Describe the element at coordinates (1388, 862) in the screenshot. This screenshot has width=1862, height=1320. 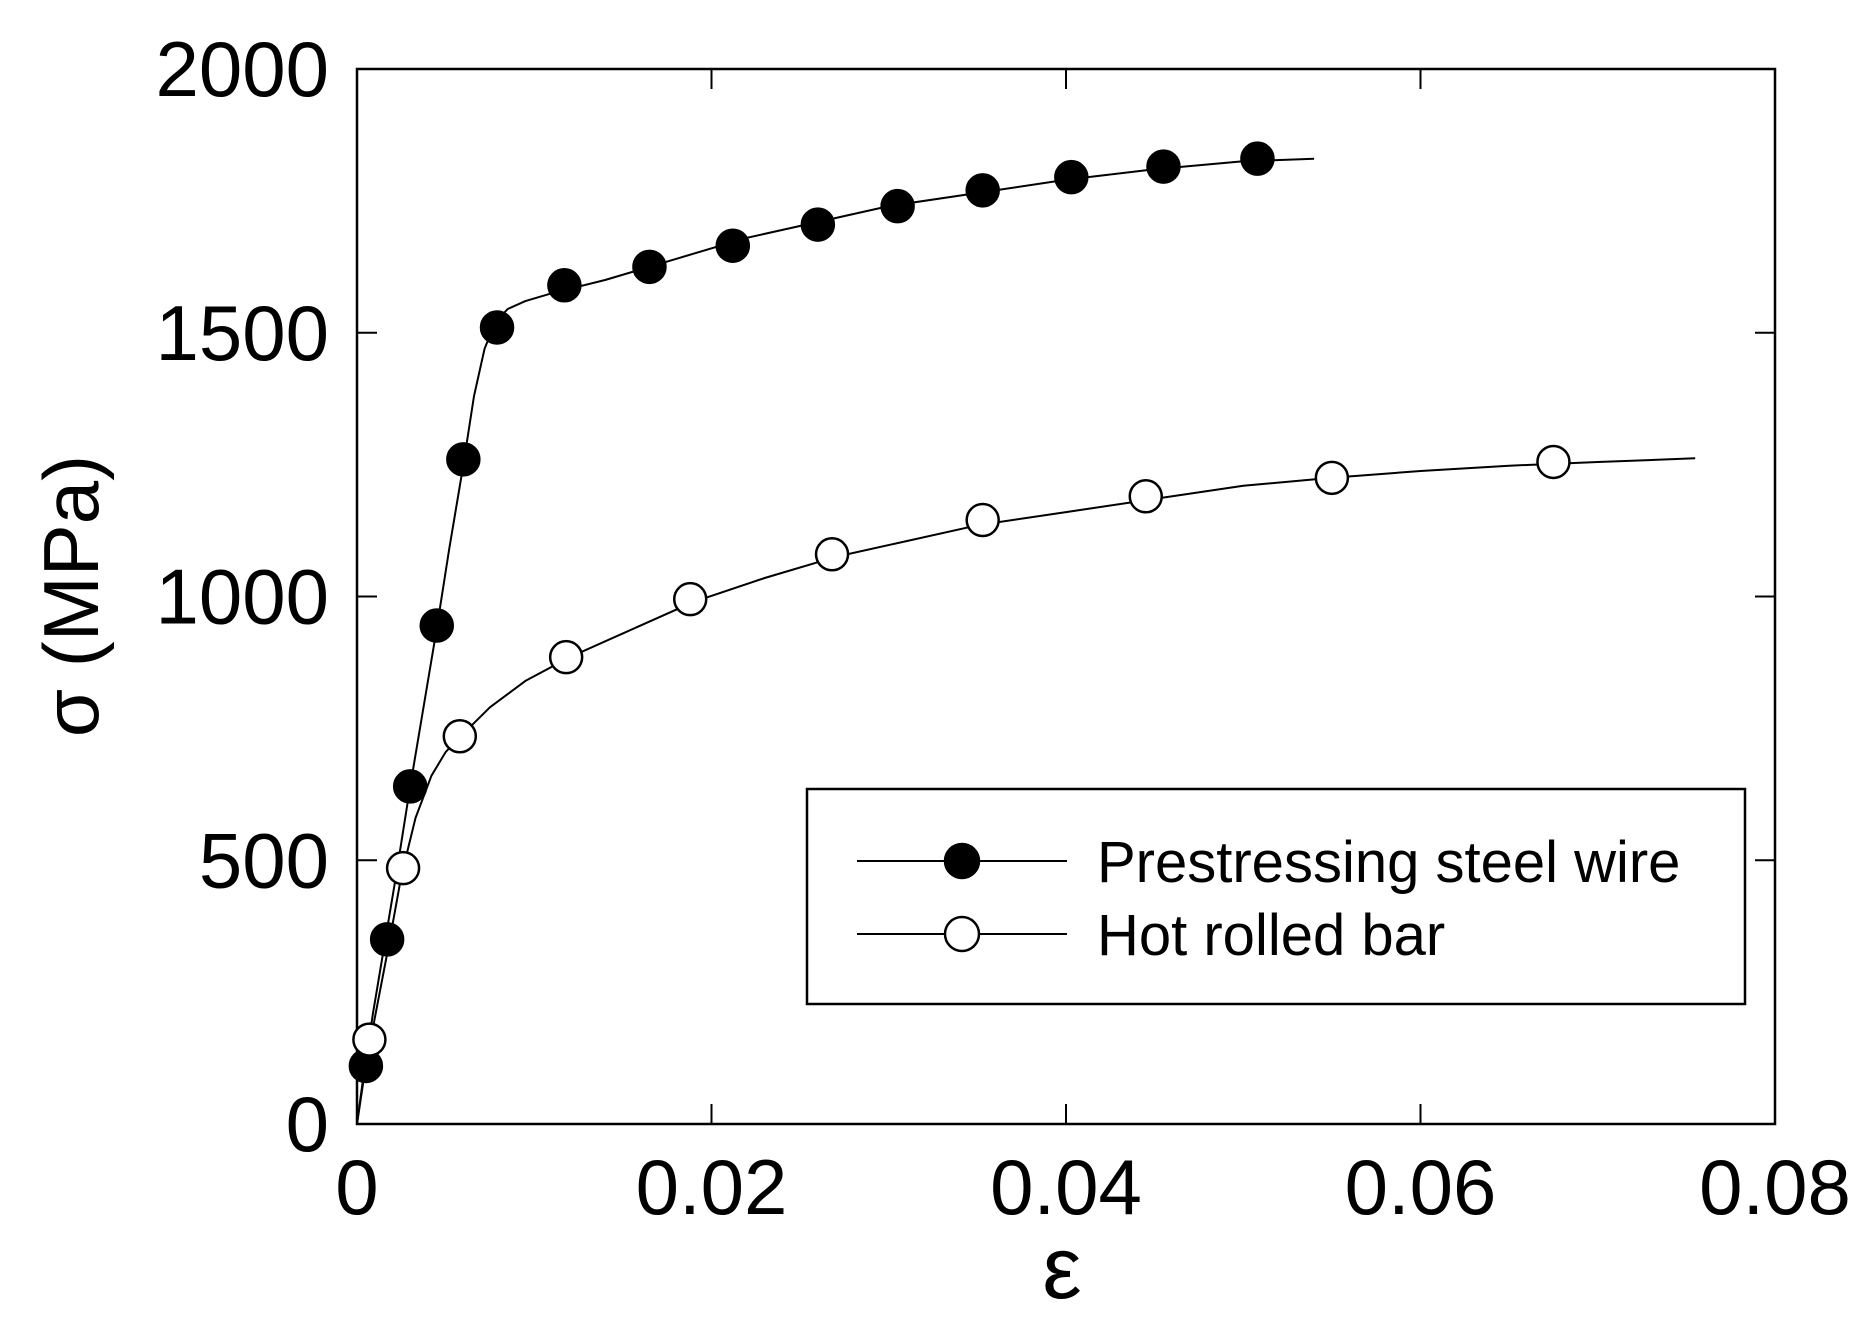
I see `legend-label-prestressing-steel-wire: Prestressing steel wire` at that location.